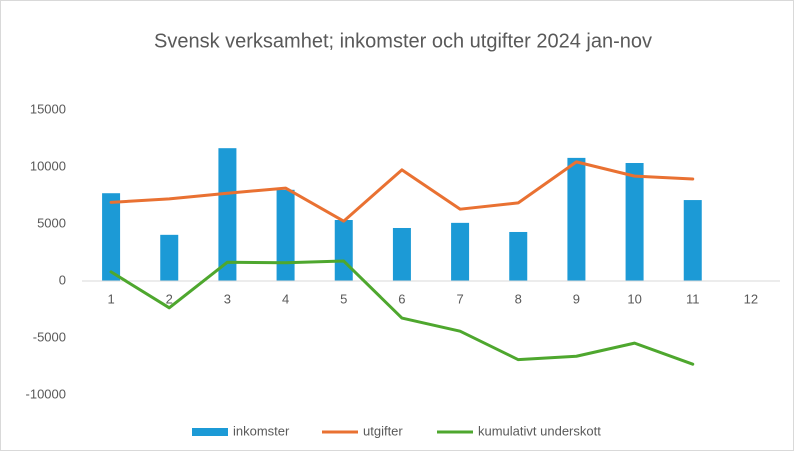  What do you see at coordinates (402, 191) in the screenshot?
I see `line` at bounding box center [402, 191].